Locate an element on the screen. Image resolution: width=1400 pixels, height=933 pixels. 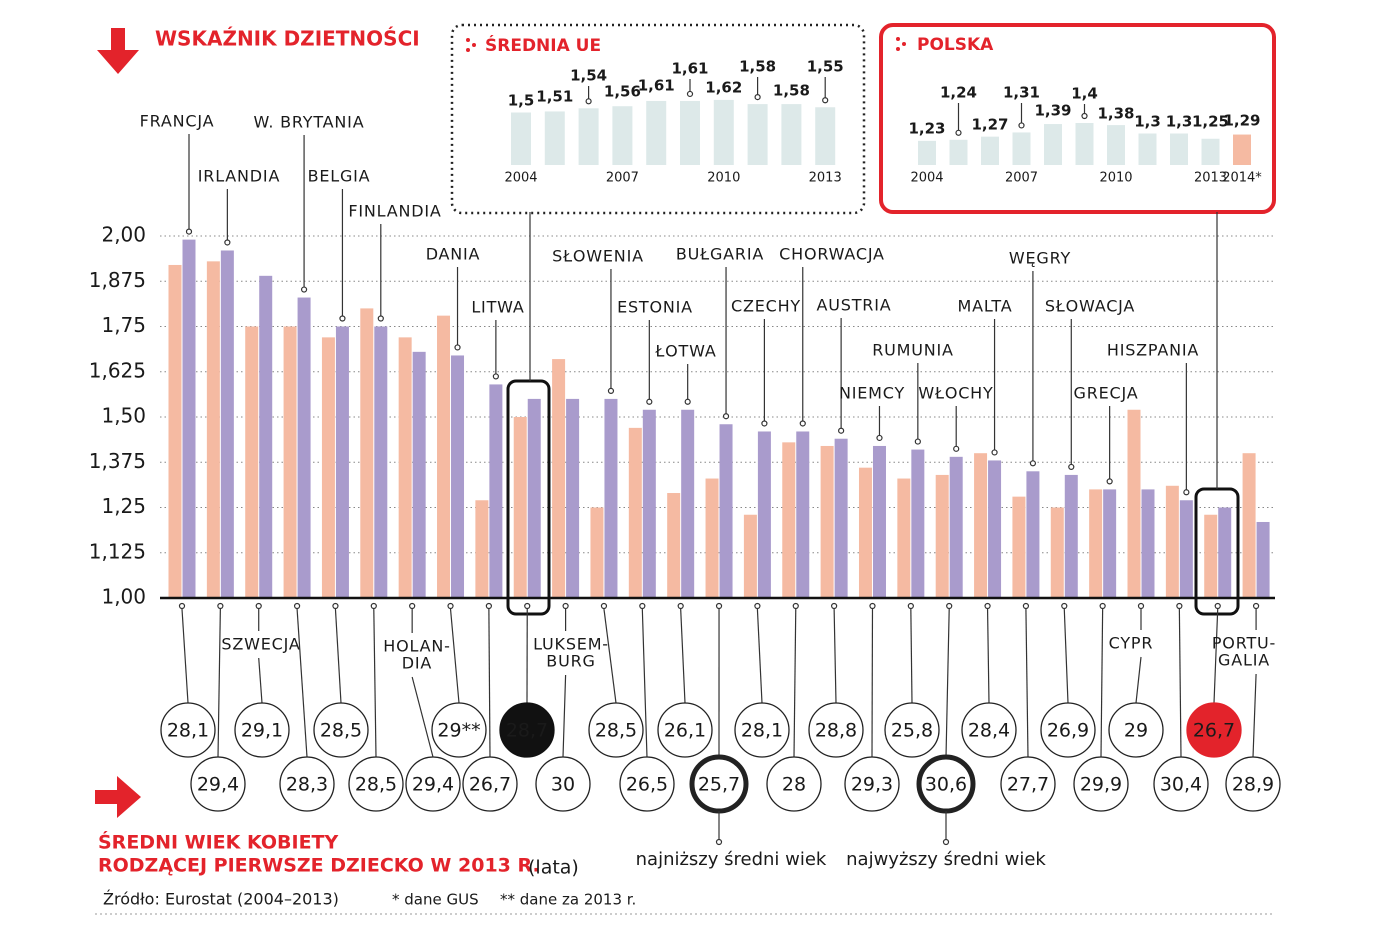
category-label: BUŁGARIA is located at coordinates (720, 254).